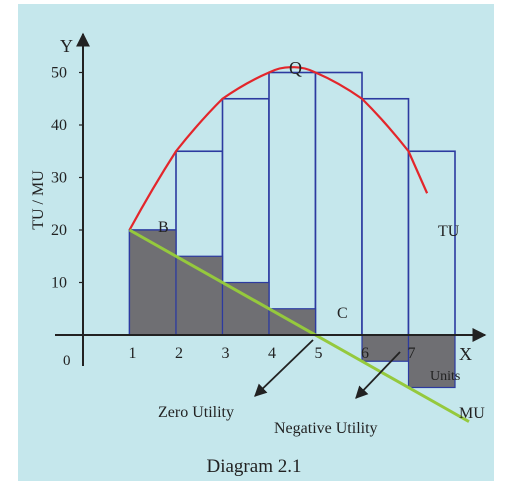  Describe the element at coordinates (412, 353) in the screenshot. I see `x-tick-label: 7` at that location.